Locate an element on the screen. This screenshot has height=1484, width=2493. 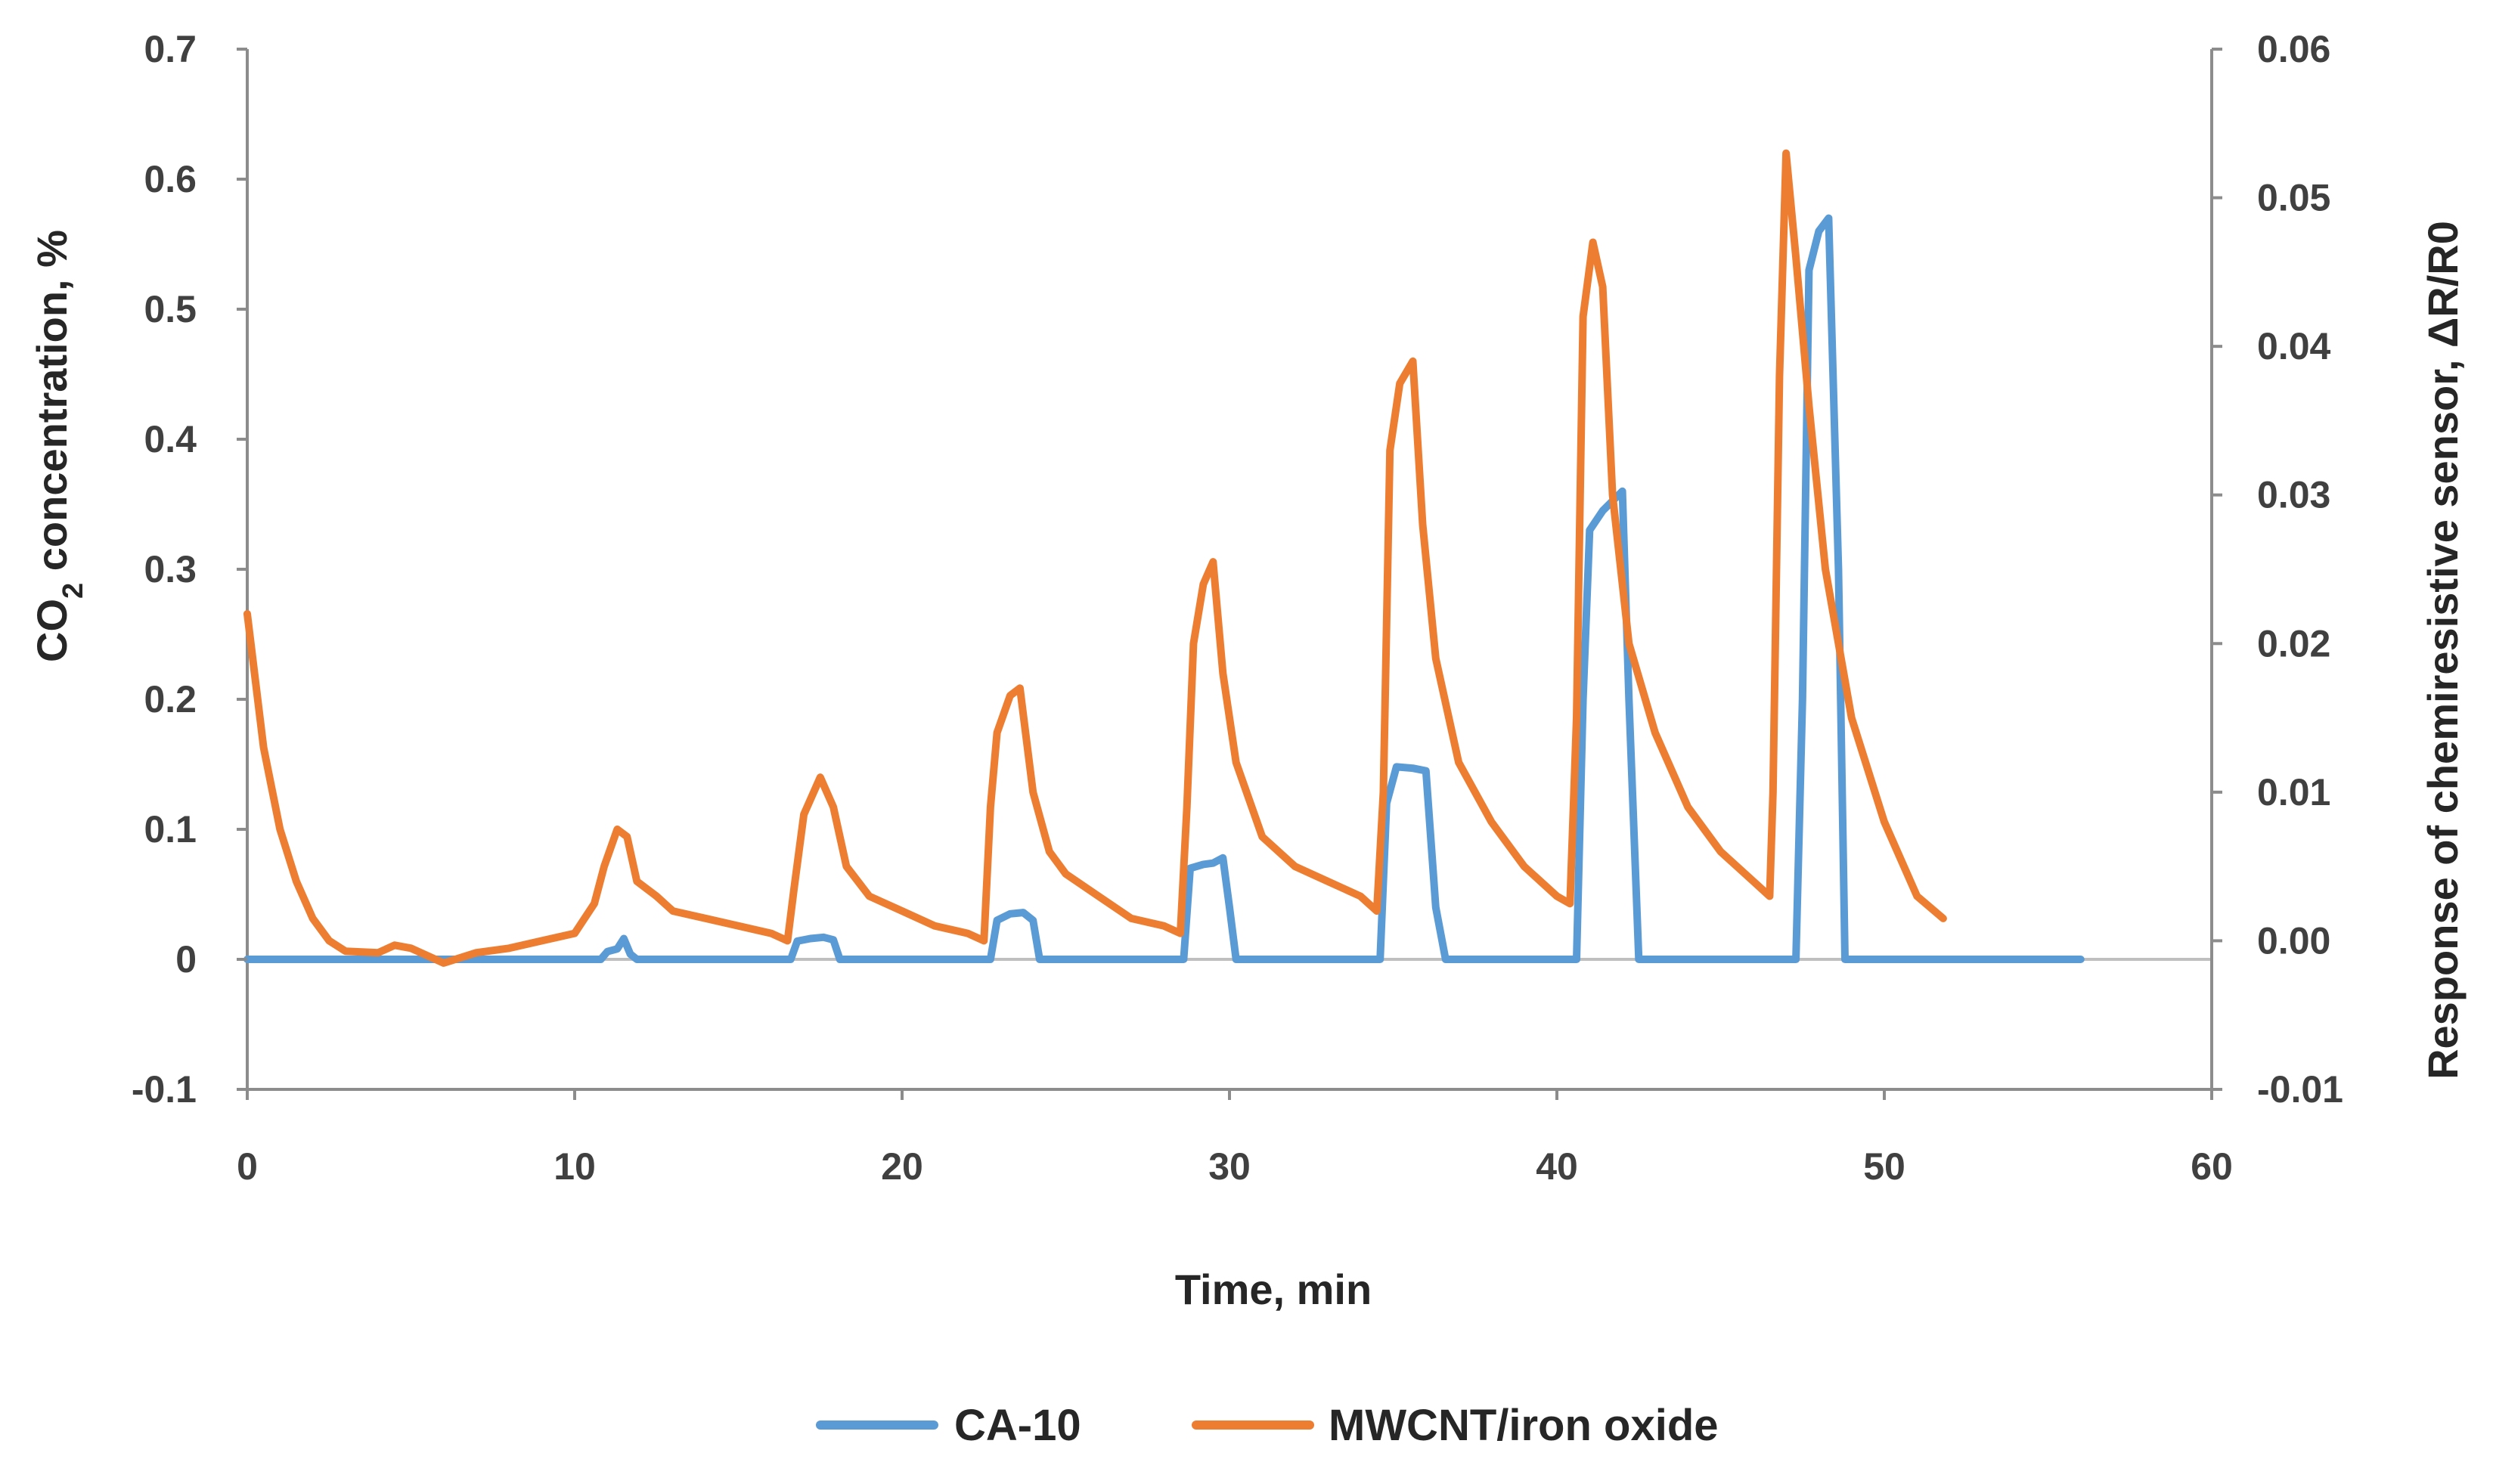
y-right-tick-label: 0.06 is located at coordinates (2293, 49).